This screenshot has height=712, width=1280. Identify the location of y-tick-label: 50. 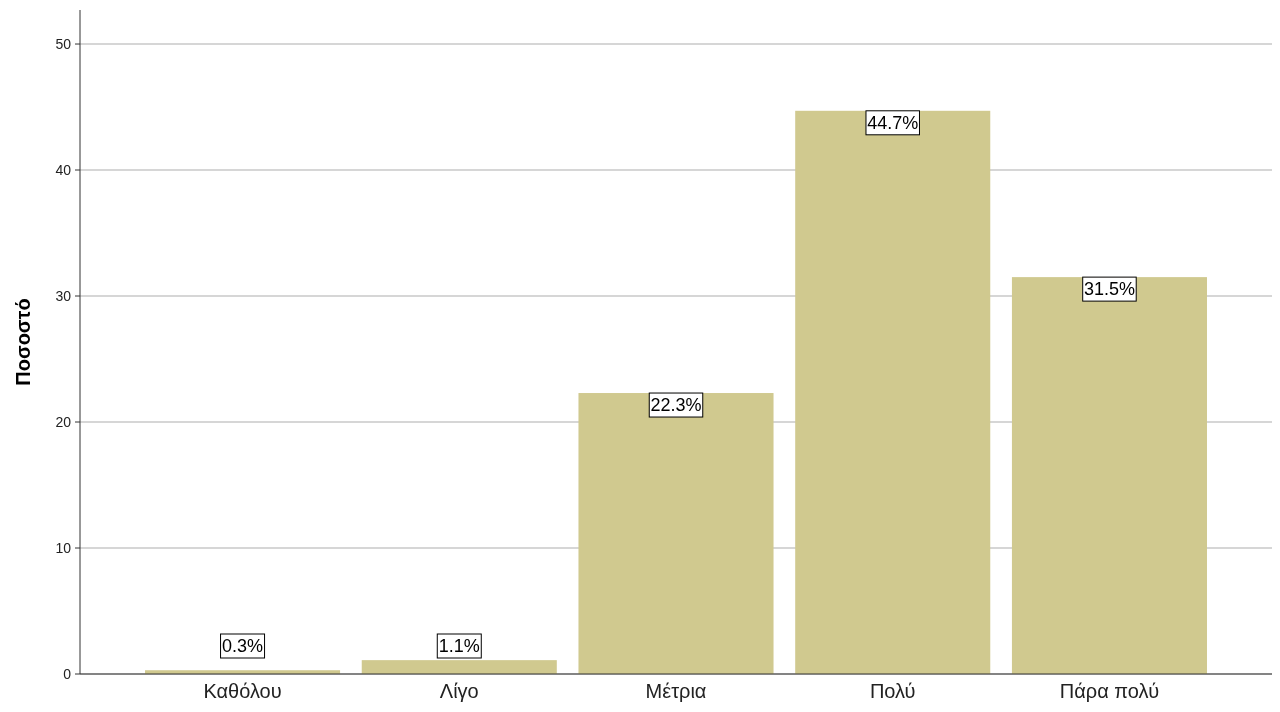
(63, 43).